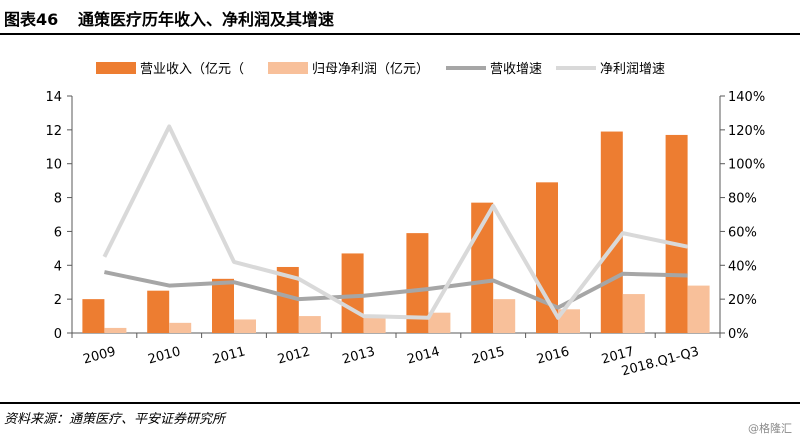 The width and height of the screenshot is (800, 438). What do you see at coordinates (746, 97) in the screenshot?
I see `y-right-tick-label: 140%` at bounding box center [746, 97].